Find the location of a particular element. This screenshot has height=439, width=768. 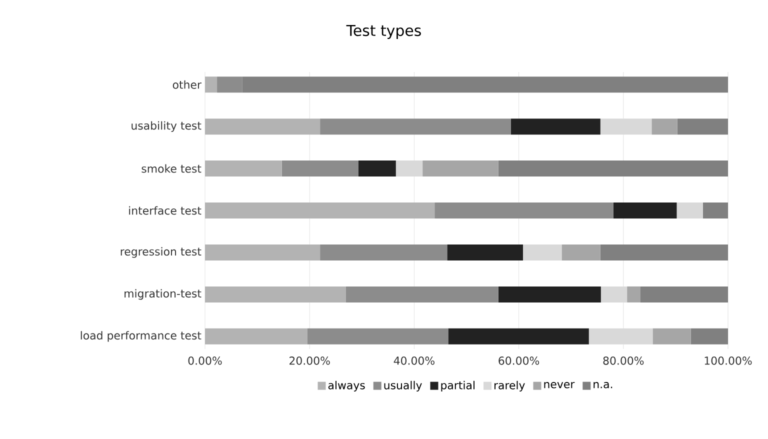

legend-label: rarely is located at coordinates (509, 386).